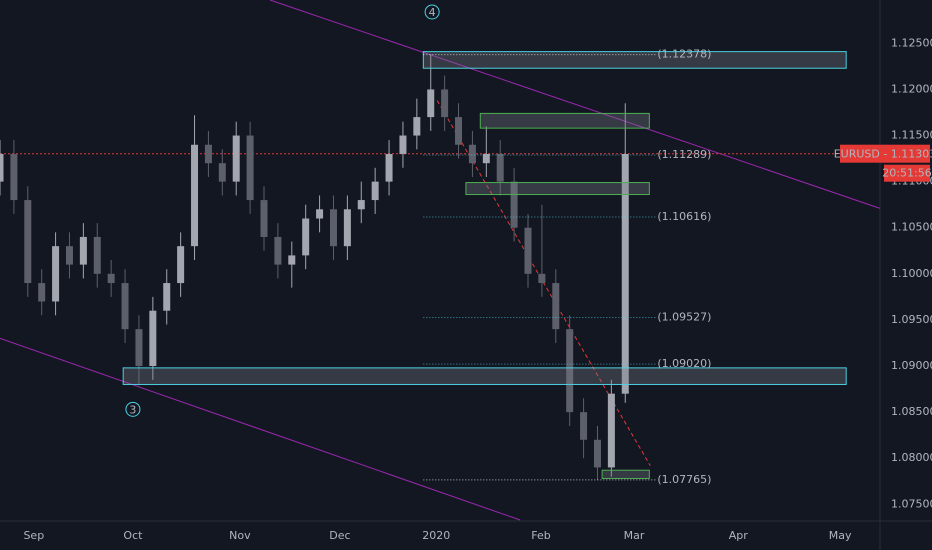  I want to click on wave-label: 3, so click(132, 409).